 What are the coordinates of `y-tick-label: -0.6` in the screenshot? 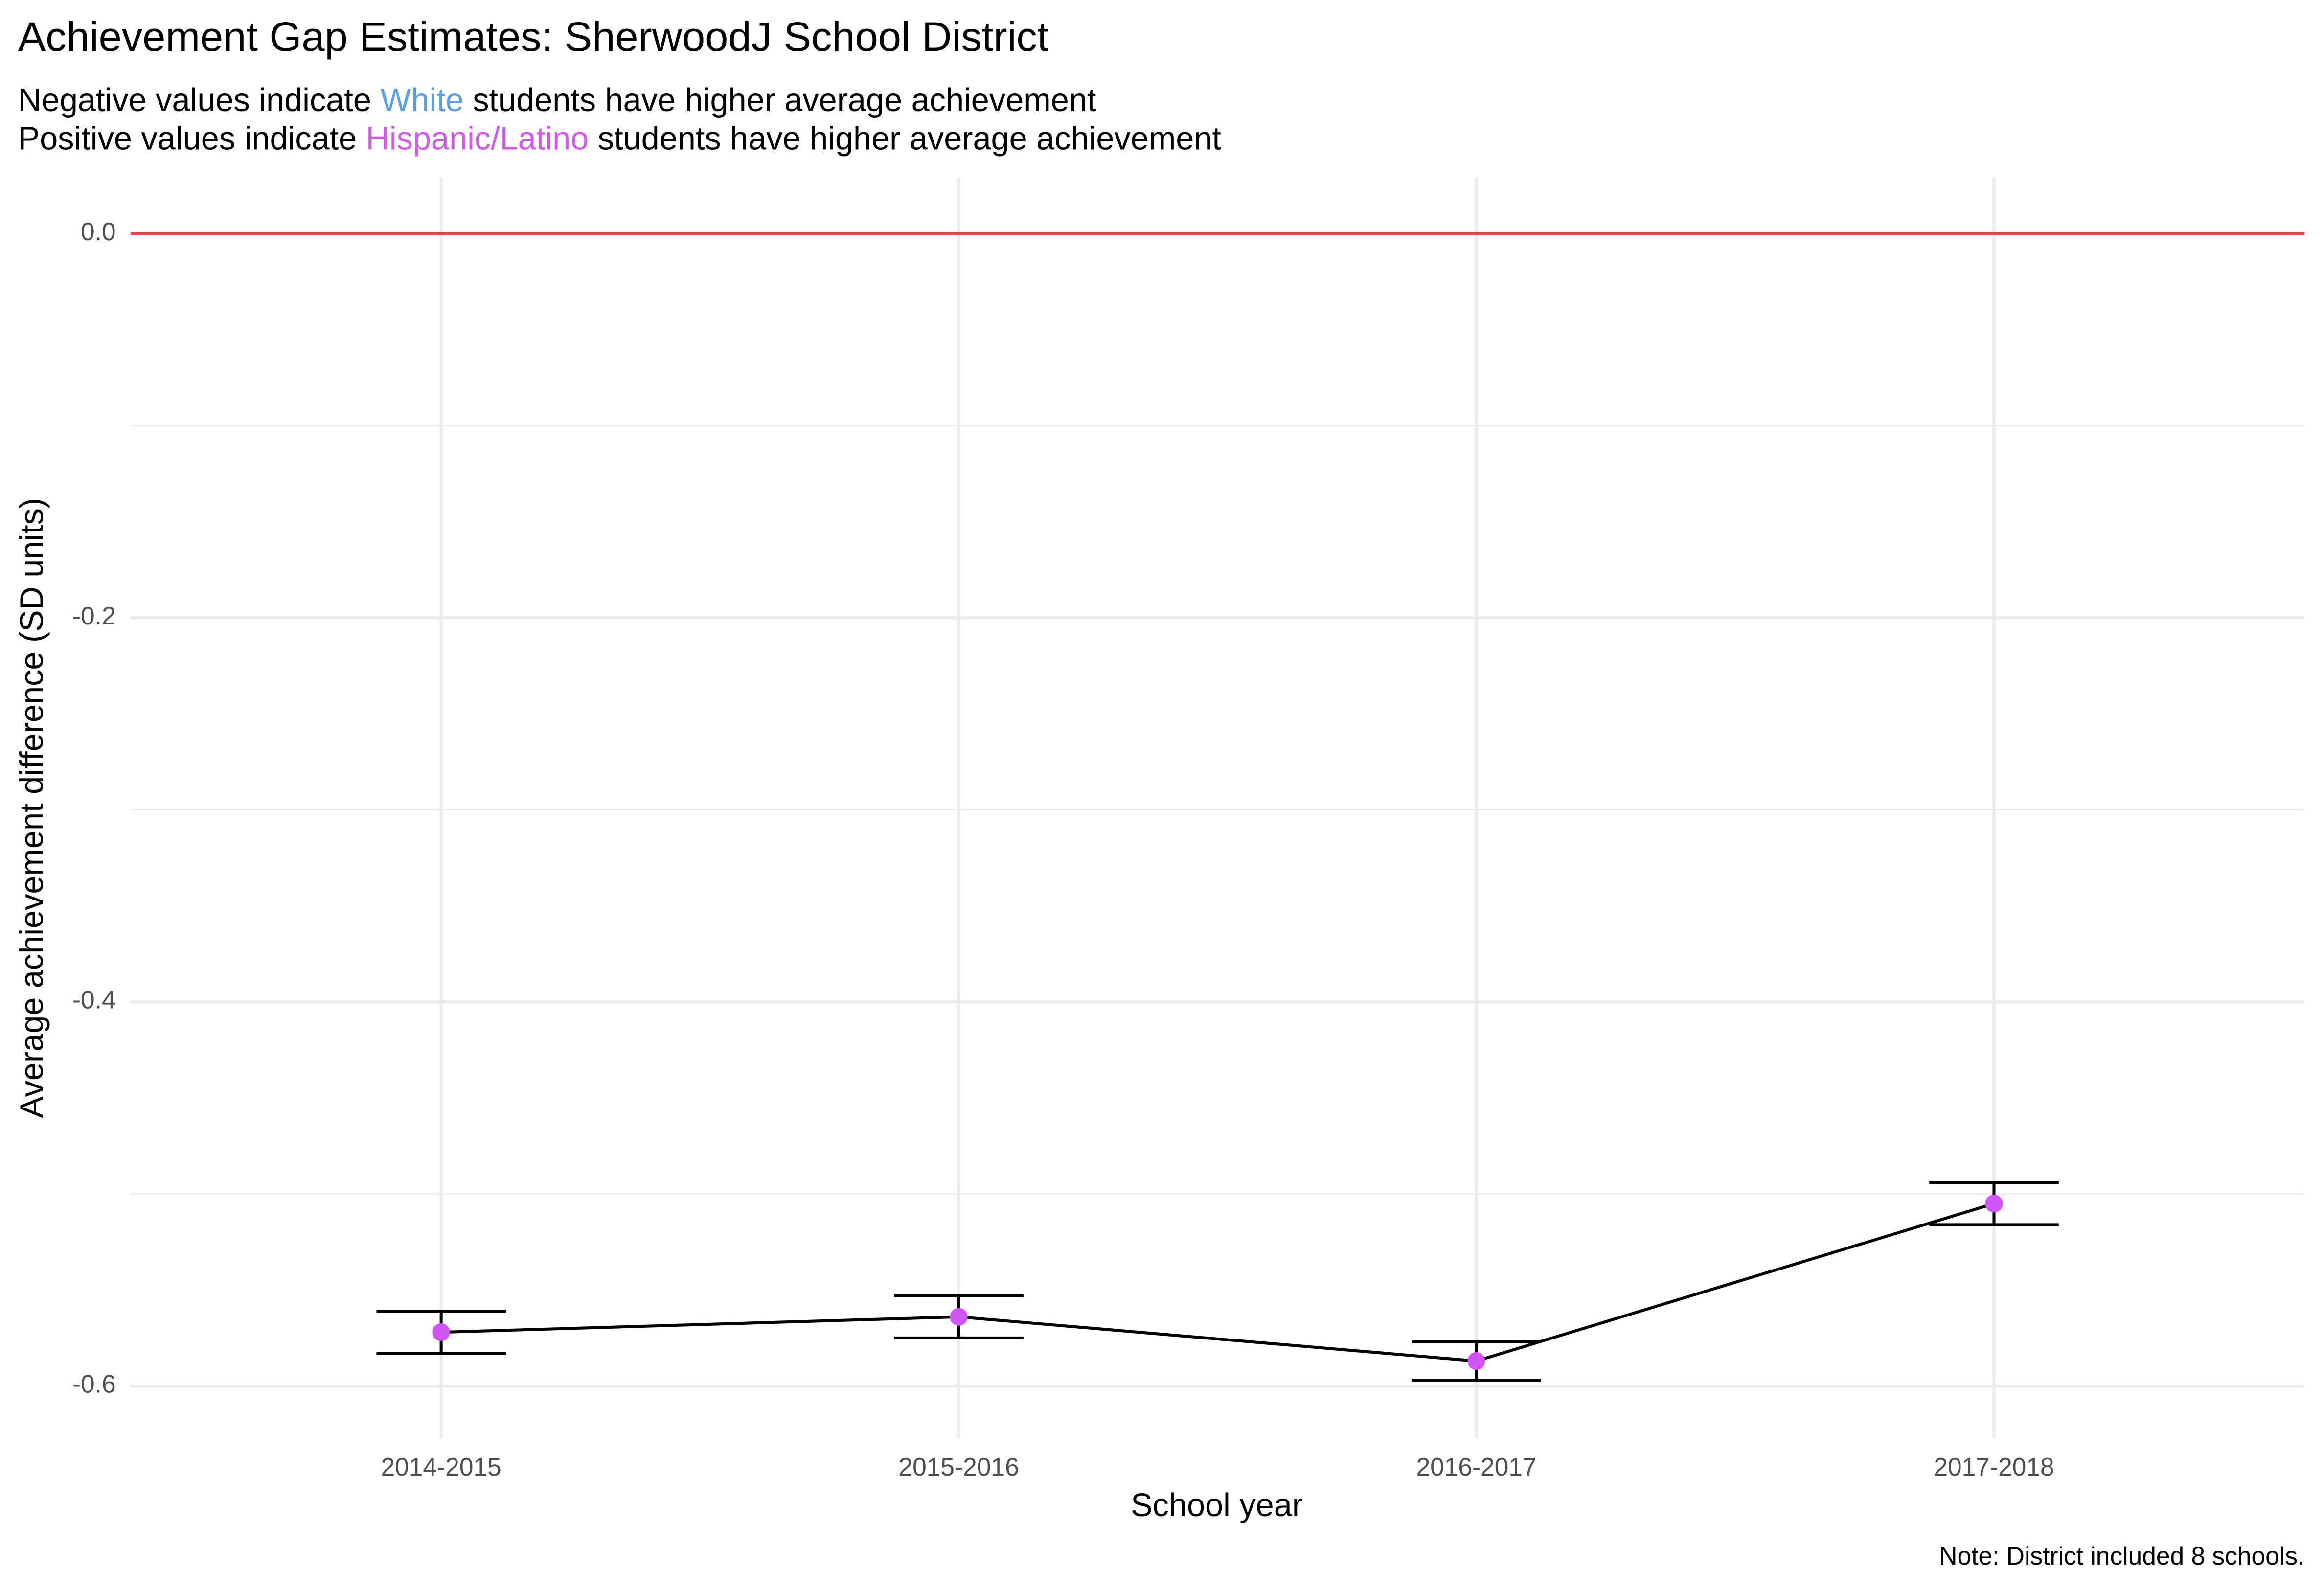 It's located at (94, 1384).